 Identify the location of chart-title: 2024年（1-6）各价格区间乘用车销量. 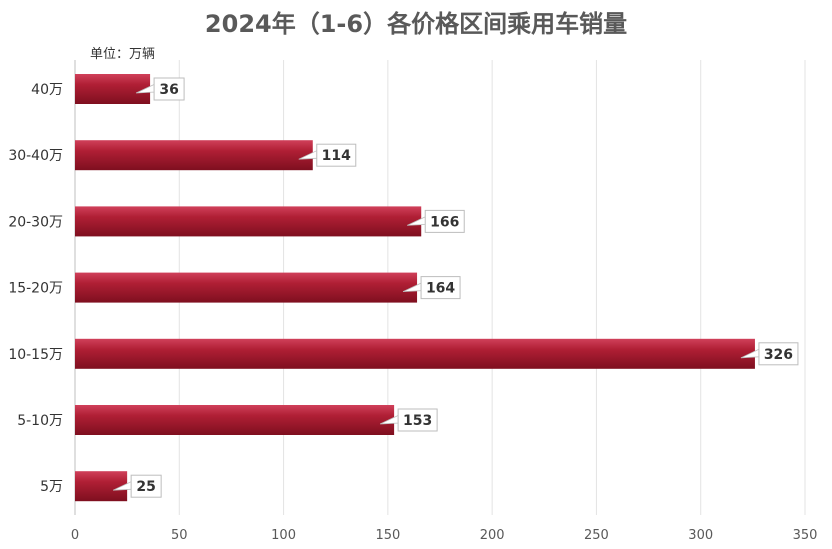
(416, 24).